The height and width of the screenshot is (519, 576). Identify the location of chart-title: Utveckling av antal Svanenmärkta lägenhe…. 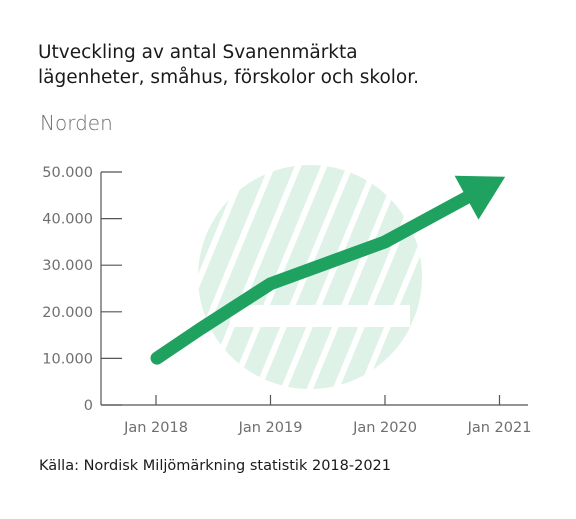
(288, 65).